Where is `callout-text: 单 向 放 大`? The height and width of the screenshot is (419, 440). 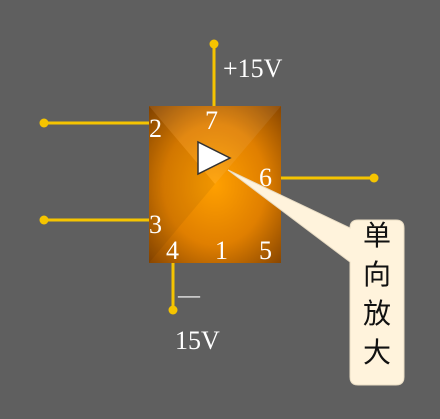
callout-text: 单 向 放 大 is located at coordinates (377, 300).